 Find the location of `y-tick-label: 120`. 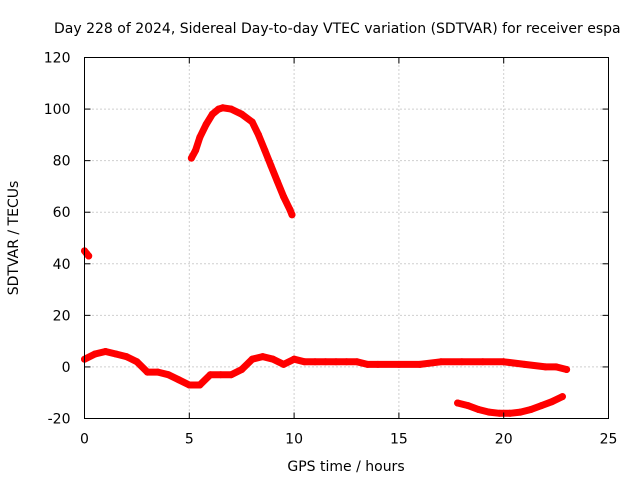

y-tick-label: 120 is located at coordinates (57, 59).